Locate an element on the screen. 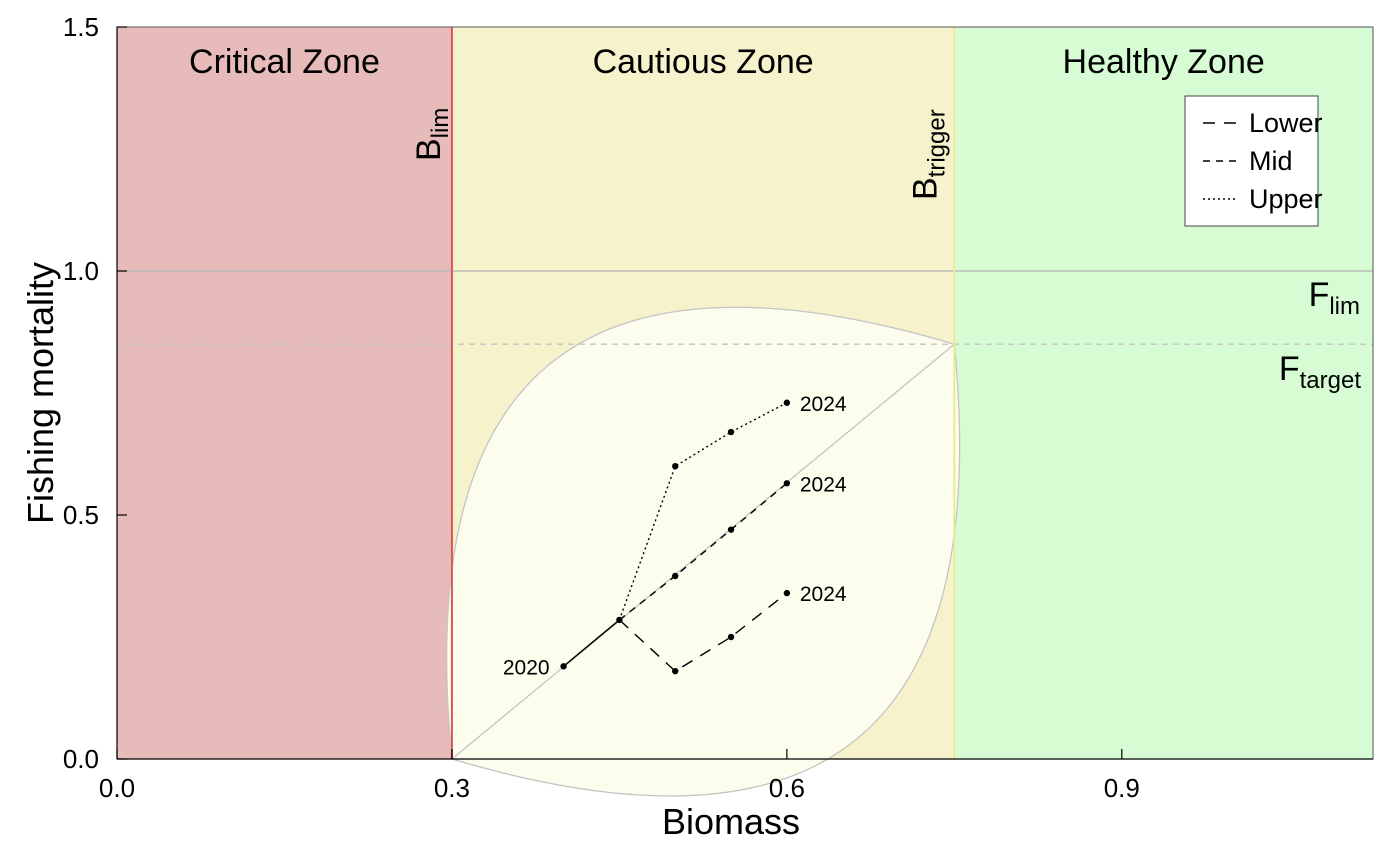 Image resolution: width=1400 pixels, height=866 pixels. Ftarget-label-main: F is located at coordinates (1289, 369).